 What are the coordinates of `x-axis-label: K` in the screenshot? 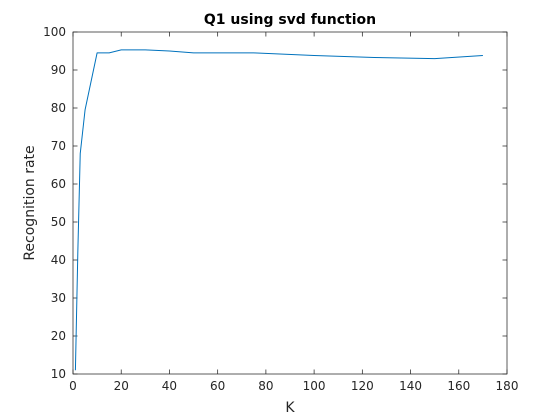 It's located at (290, 408).